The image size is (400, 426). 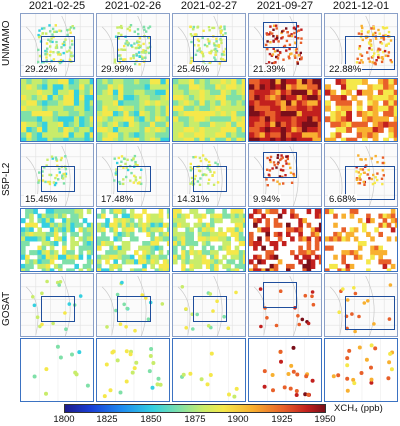 What do you see at coordinates (358, 408) in the screenshot?
I see `colorbar-label: XCH₄ (ppb)` at bounding box center [358, 408].